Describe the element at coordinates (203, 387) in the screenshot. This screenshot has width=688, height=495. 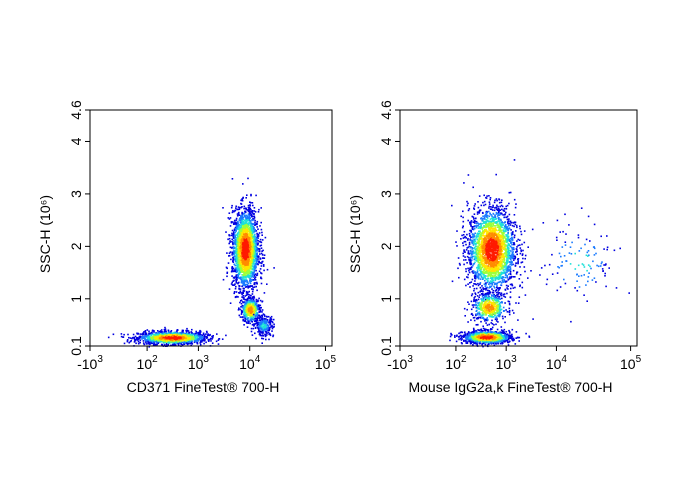
I see `x-axis-label: CD371 FineTest® 700-H` at that location.